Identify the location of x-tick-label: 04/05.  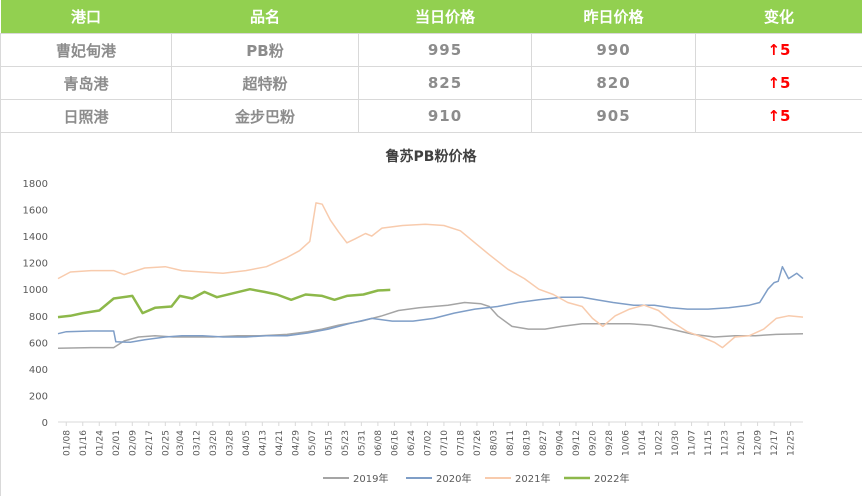
(247, 443).